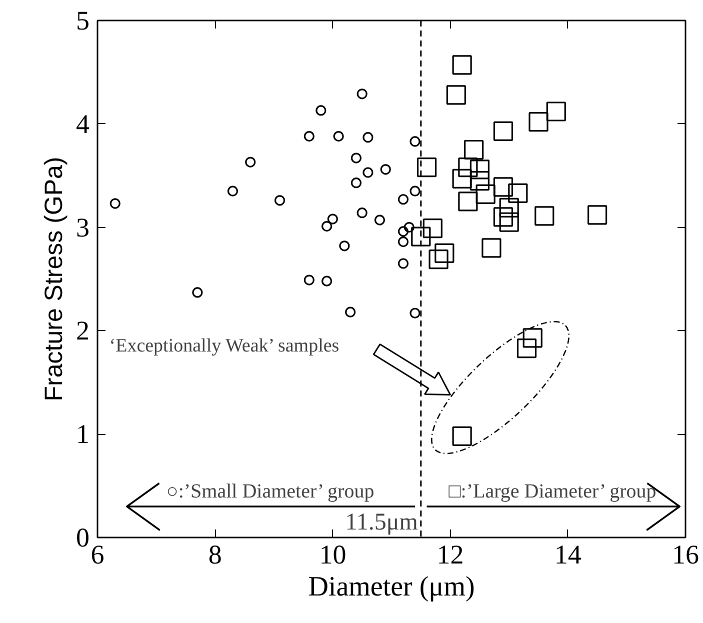  I want to click on annotation: ‘Exceptionally Weak’ samples, so click(224, 346).